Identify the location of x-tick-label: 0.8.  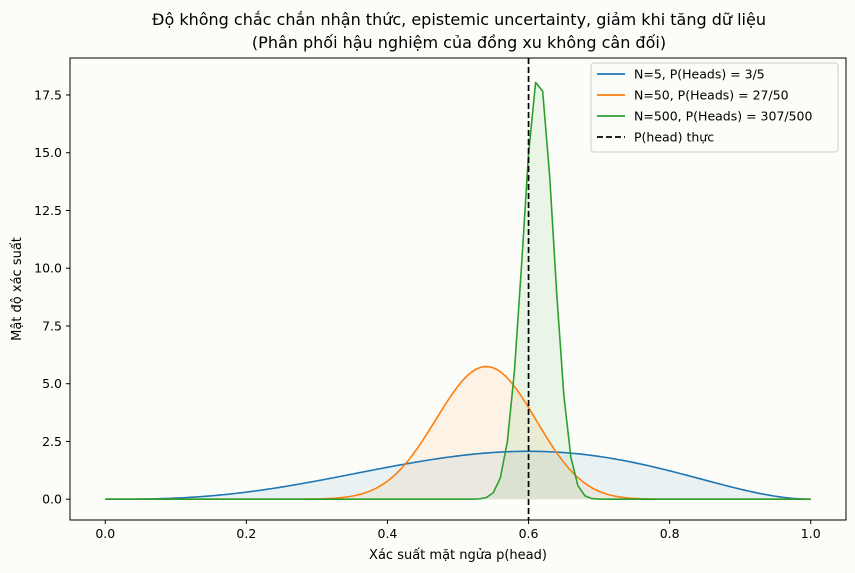
(670, 533).